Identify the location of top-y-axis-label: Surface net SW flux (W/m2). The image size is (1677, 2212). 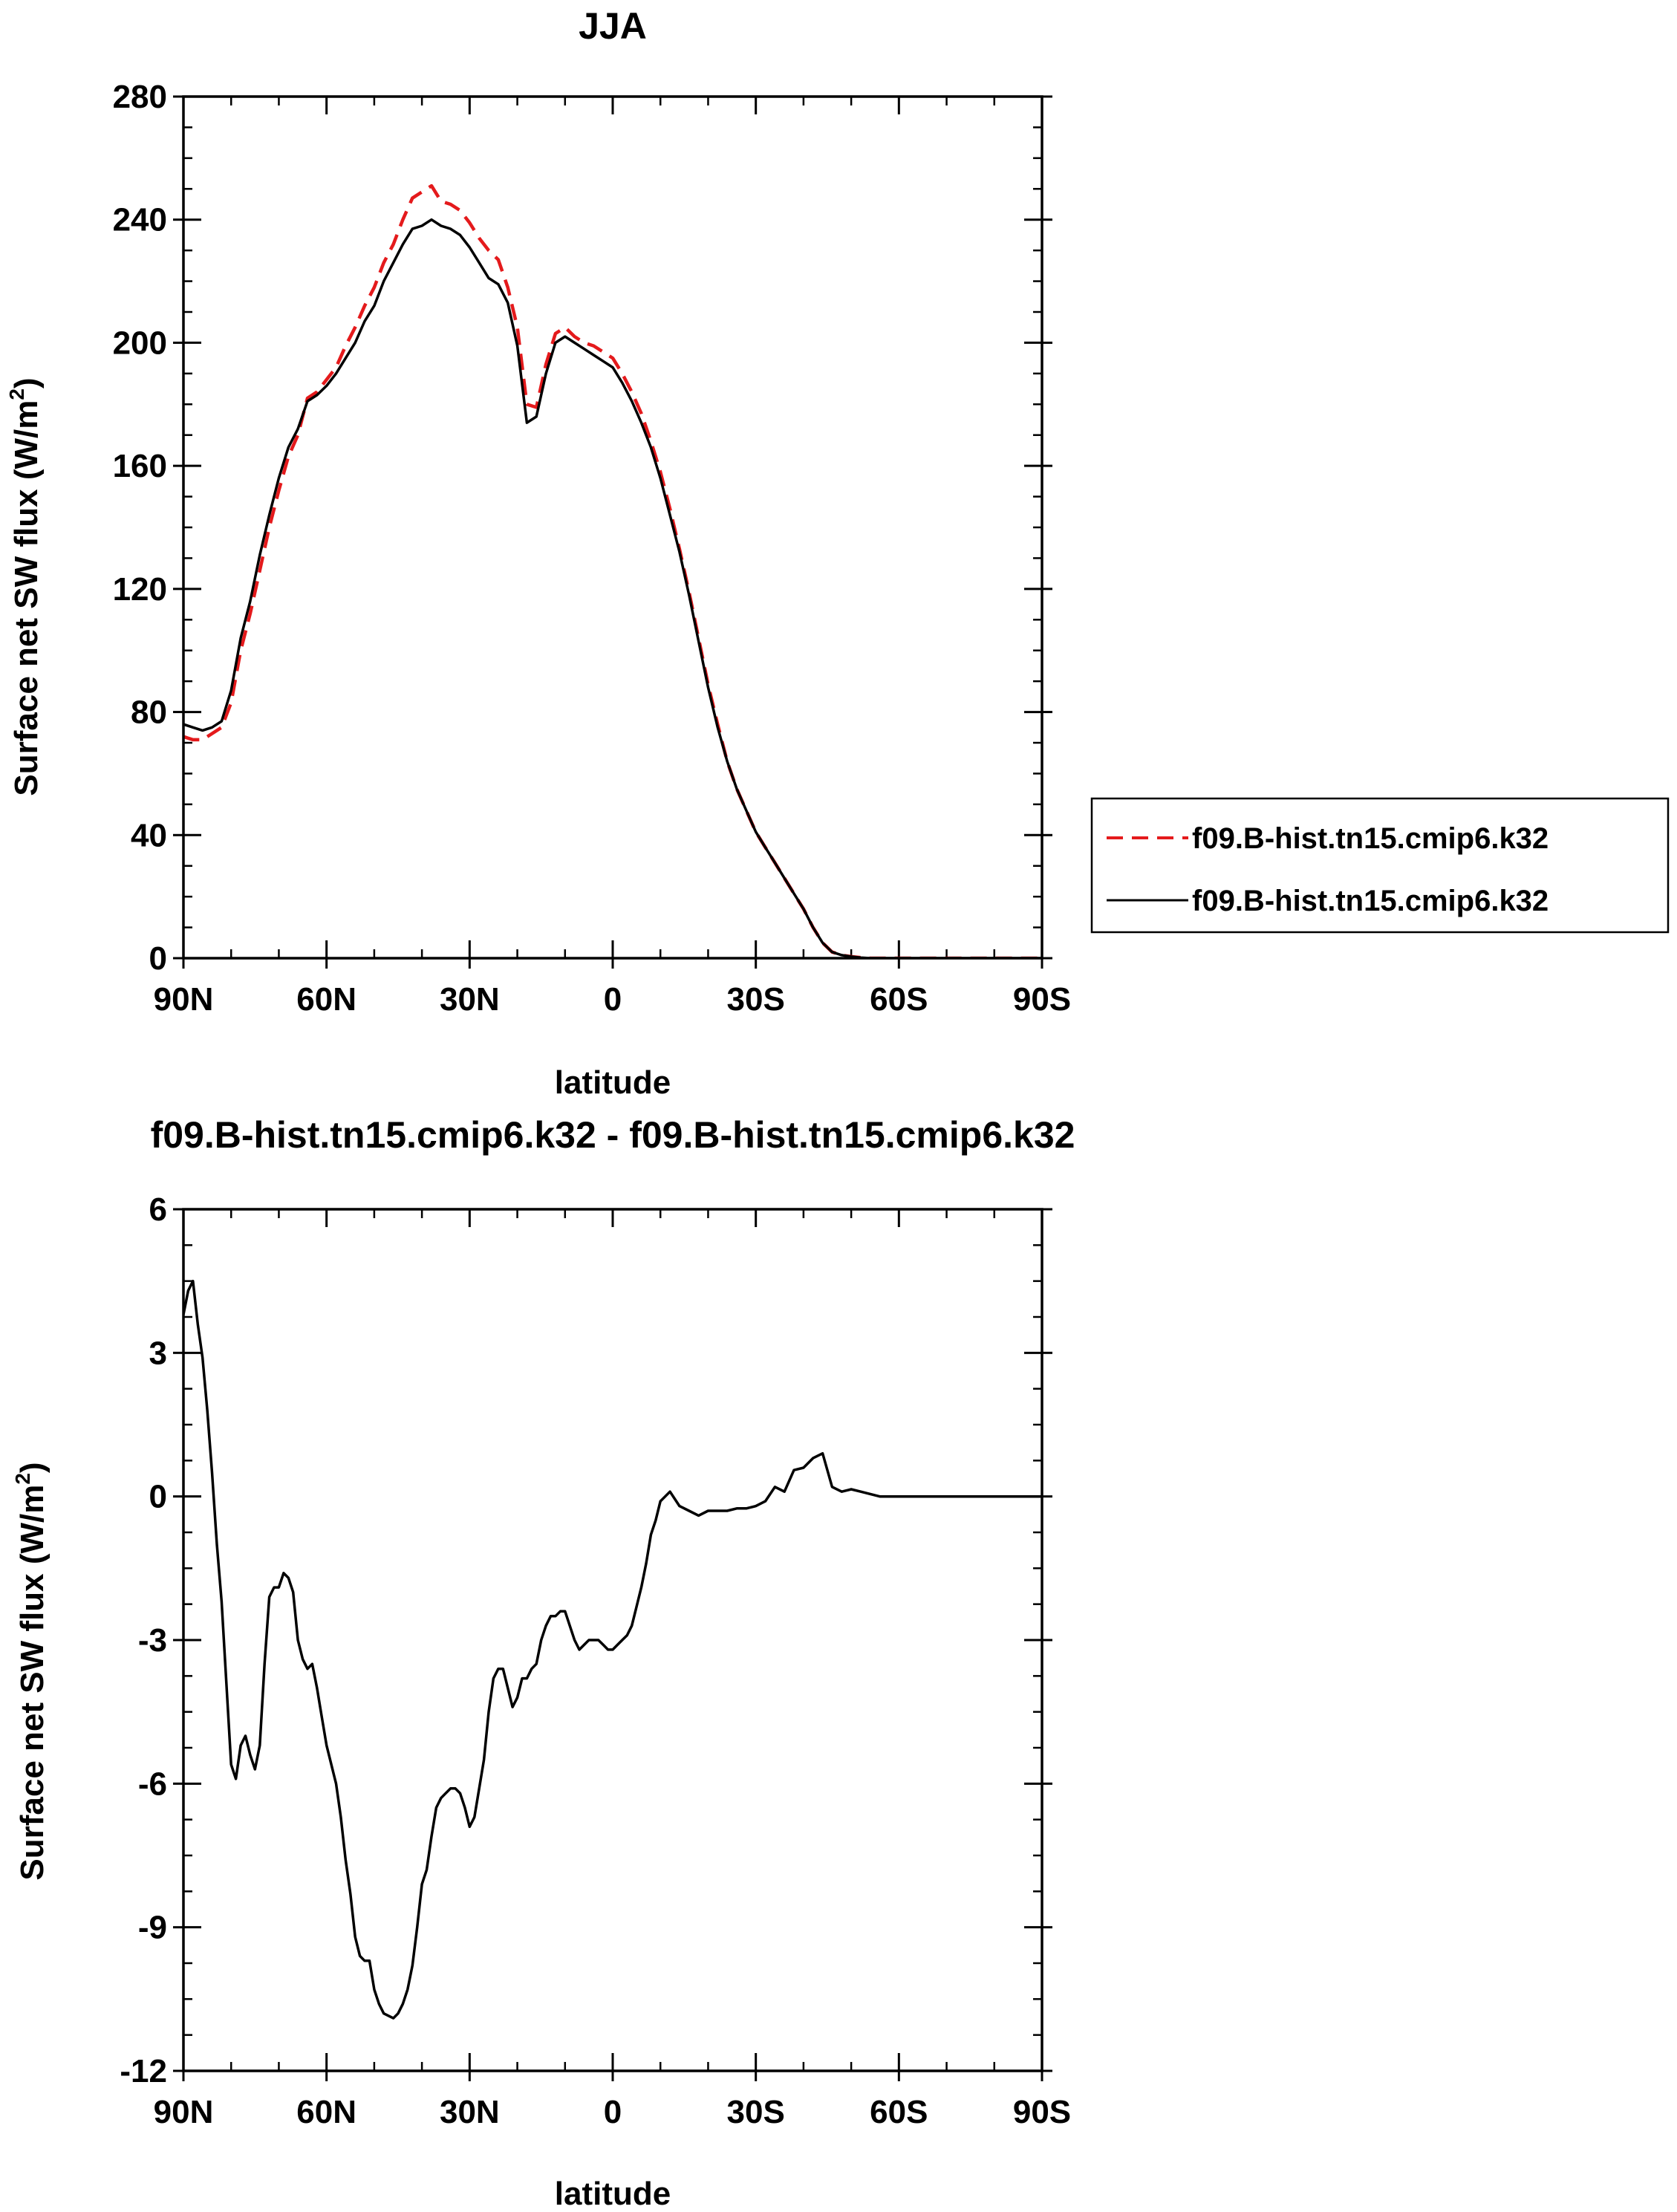
(25, 586).